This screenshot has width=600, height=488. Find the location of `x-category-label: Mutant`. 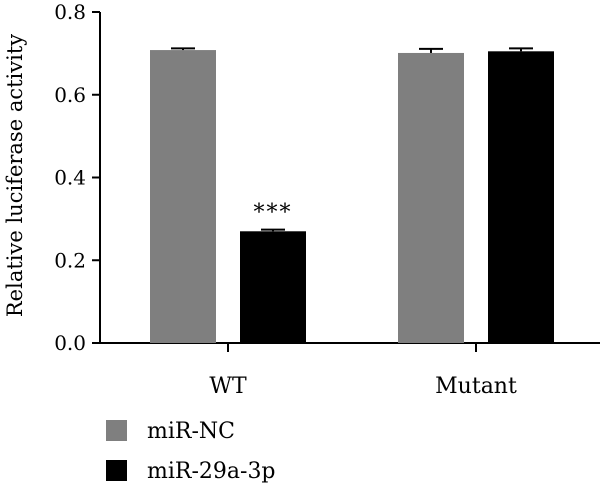

x-category-label: Mutant is located at coordinates (476, 386).